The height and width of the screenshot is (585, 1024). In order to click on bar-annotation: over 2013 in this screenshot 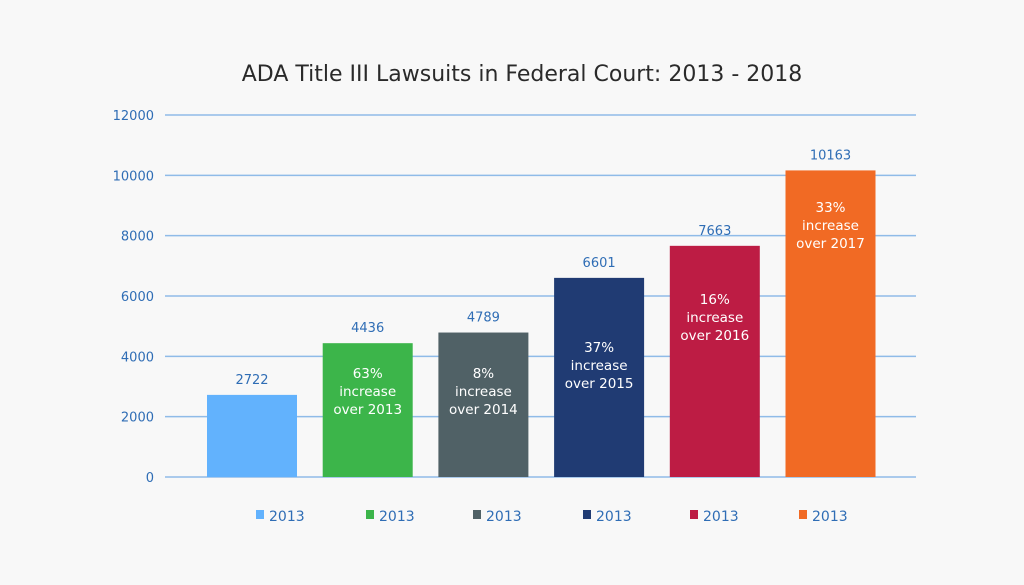, I will do `click(367, 410)`.